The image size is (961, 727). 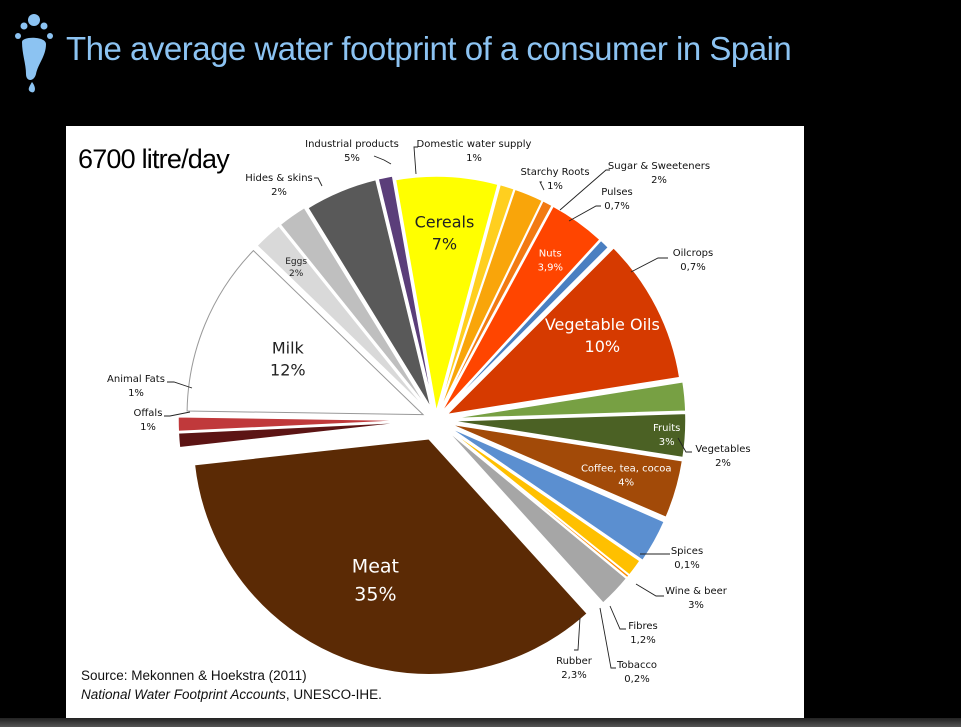 I want to click on footprint-logo-icon, so click(x=35, y=55).